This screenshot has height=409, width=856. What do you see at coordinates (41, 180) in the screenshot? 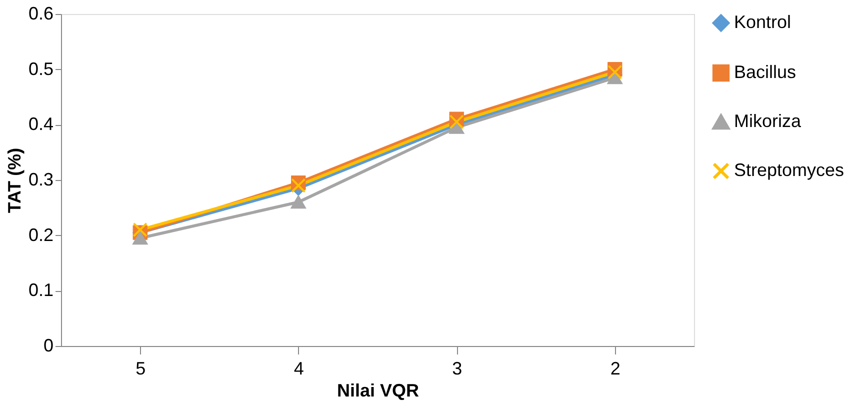
I see `y-tick-label: 0.3` at bounding box center [41, 180].